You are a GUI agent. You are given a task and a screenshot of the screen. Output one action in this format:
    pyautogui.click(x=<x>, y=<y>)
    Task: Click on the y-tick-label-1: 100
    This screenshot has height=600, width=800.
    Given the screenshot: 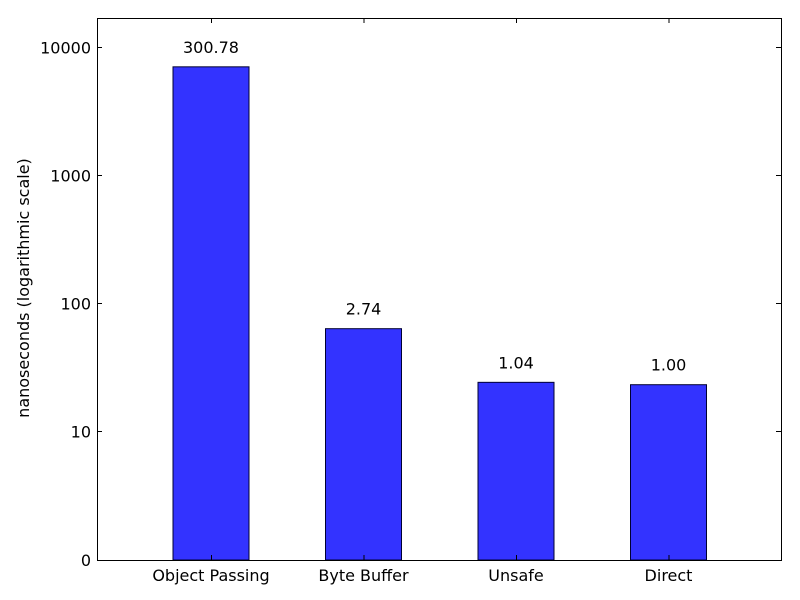 What is the action you would take?
    pyautogui.click(x=75, y=304)
    